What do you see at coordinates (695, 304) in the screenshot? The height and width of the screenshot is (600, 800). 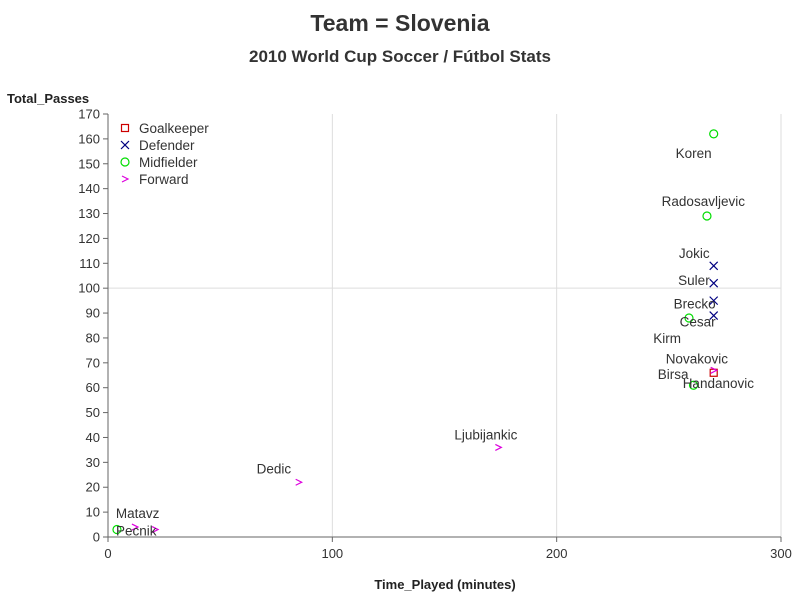 I see `point-label: Brecko` at bounding box center [695, 304].